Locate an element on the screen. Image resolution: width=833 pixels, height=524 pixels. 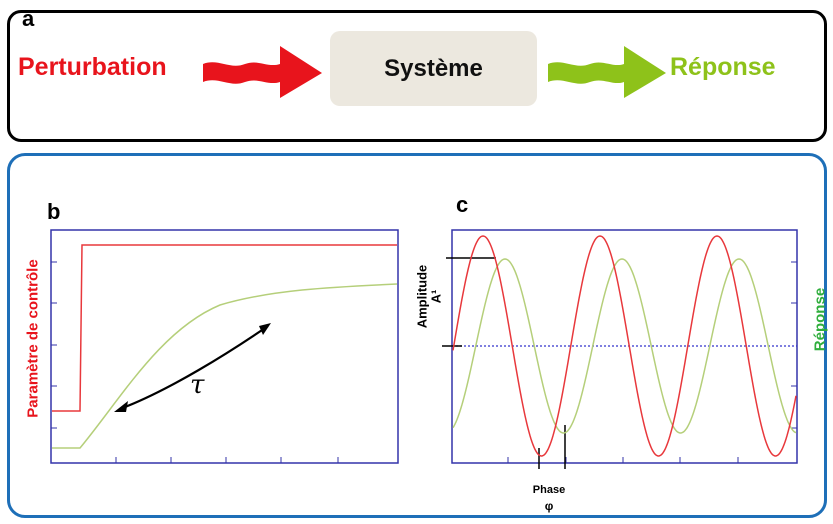
panel-b-ticks is located at coordinates (195, 362).